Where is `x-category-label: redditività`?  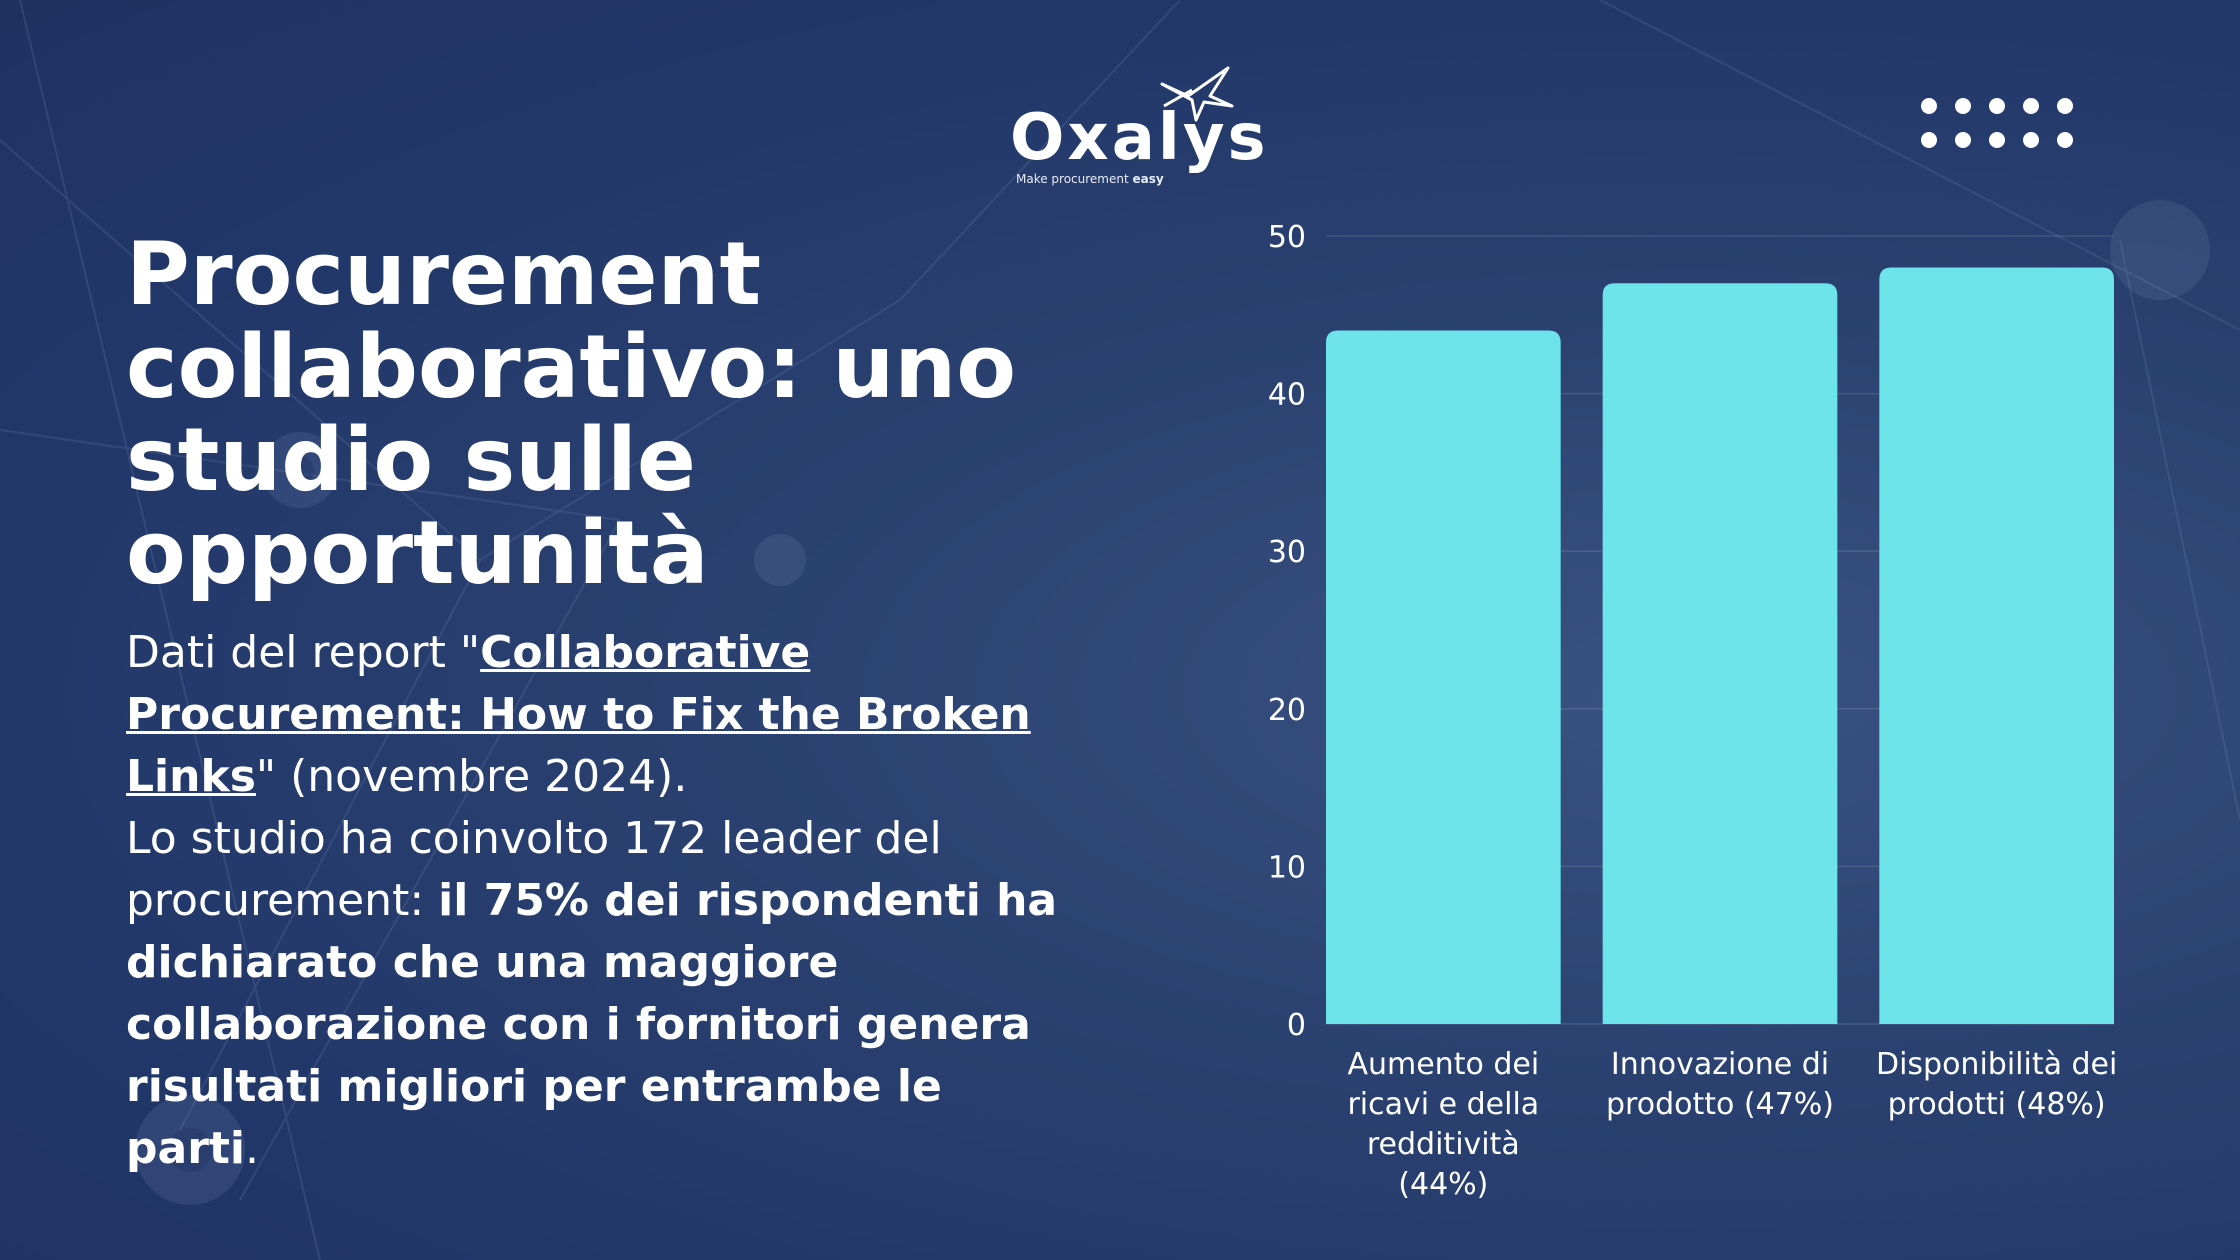
x-category-label: redditività is located at coordinates (1443, 1144).